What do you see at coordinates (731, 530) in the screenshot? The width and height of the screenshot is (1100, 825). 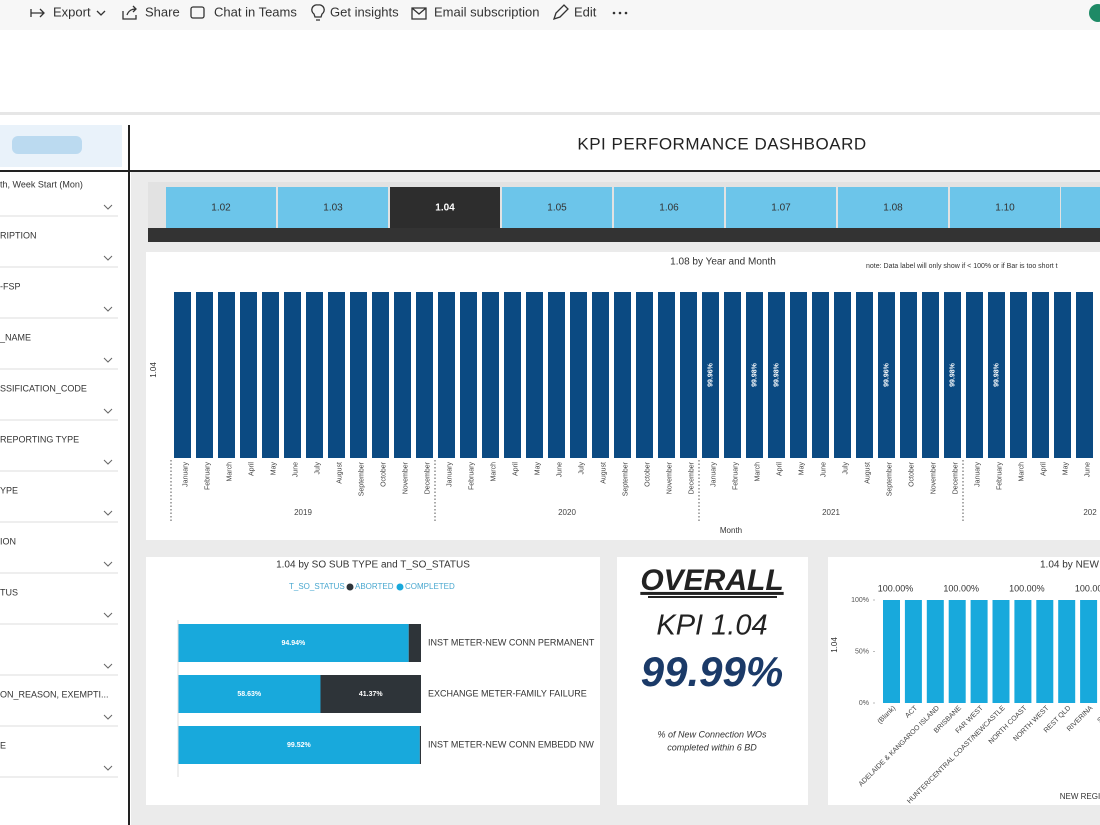 I see `x-axis-title: Month` at bounding box center [731, 530].